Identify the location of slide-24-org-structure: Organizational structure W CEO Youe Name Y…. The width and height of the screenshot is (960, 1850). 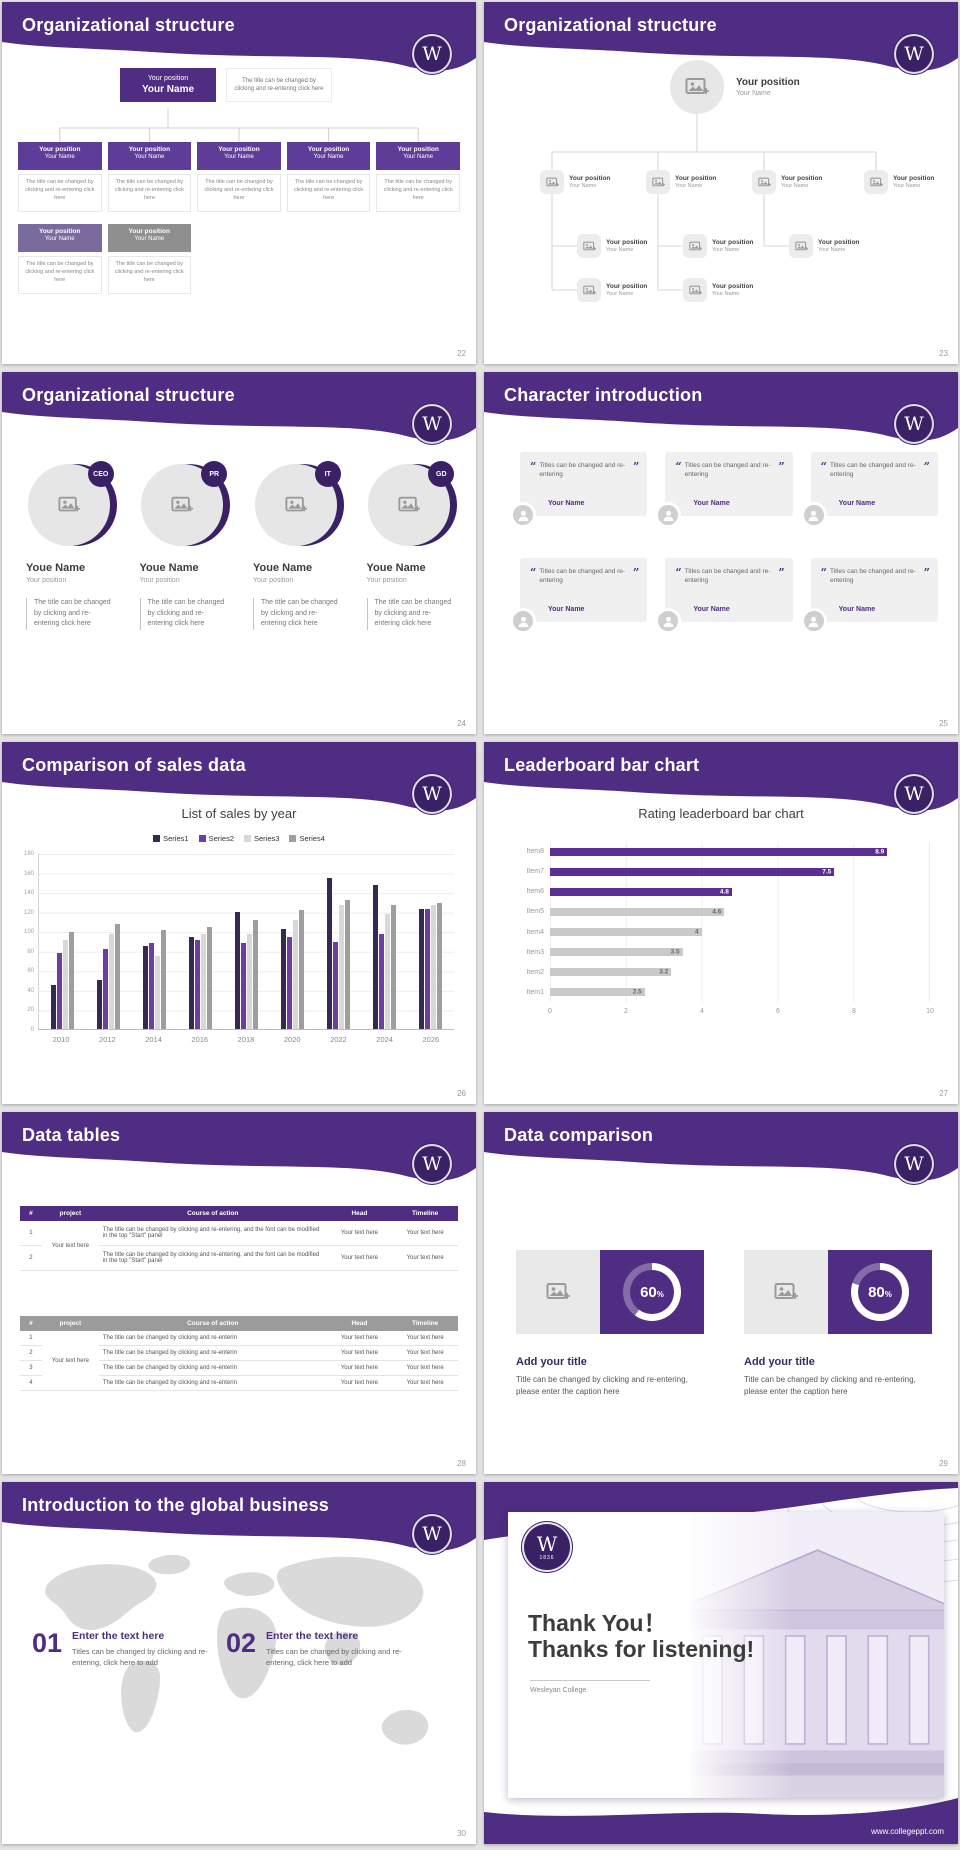
(239, 553).